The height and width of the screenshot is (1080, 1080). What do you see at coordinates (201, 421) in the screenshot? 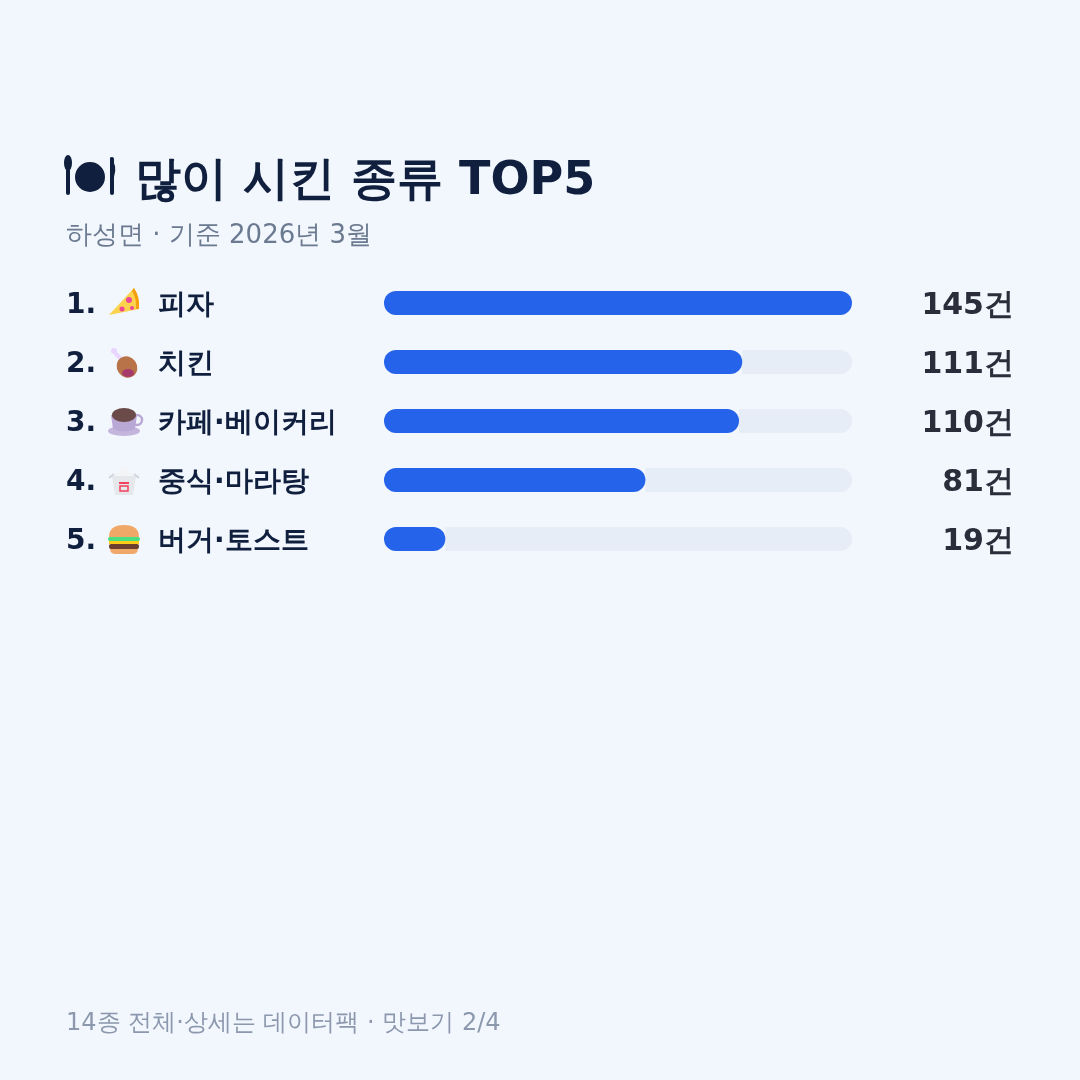
I see `category-label: 3. 카페·베이커리` at bounding box center [201, 421].